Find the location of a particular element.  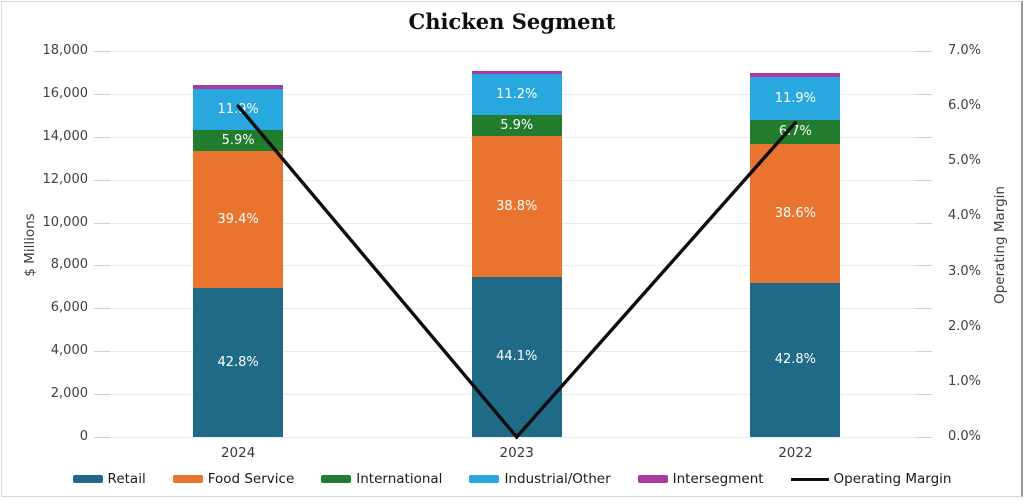

legend-label: Intersegment is located at coordinates (718, 479).